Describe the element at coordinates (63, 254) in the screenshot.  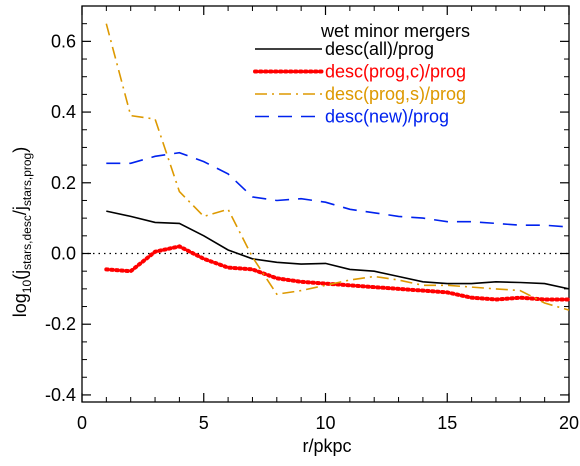
I see `y-tick-label: 0.0` at that location.